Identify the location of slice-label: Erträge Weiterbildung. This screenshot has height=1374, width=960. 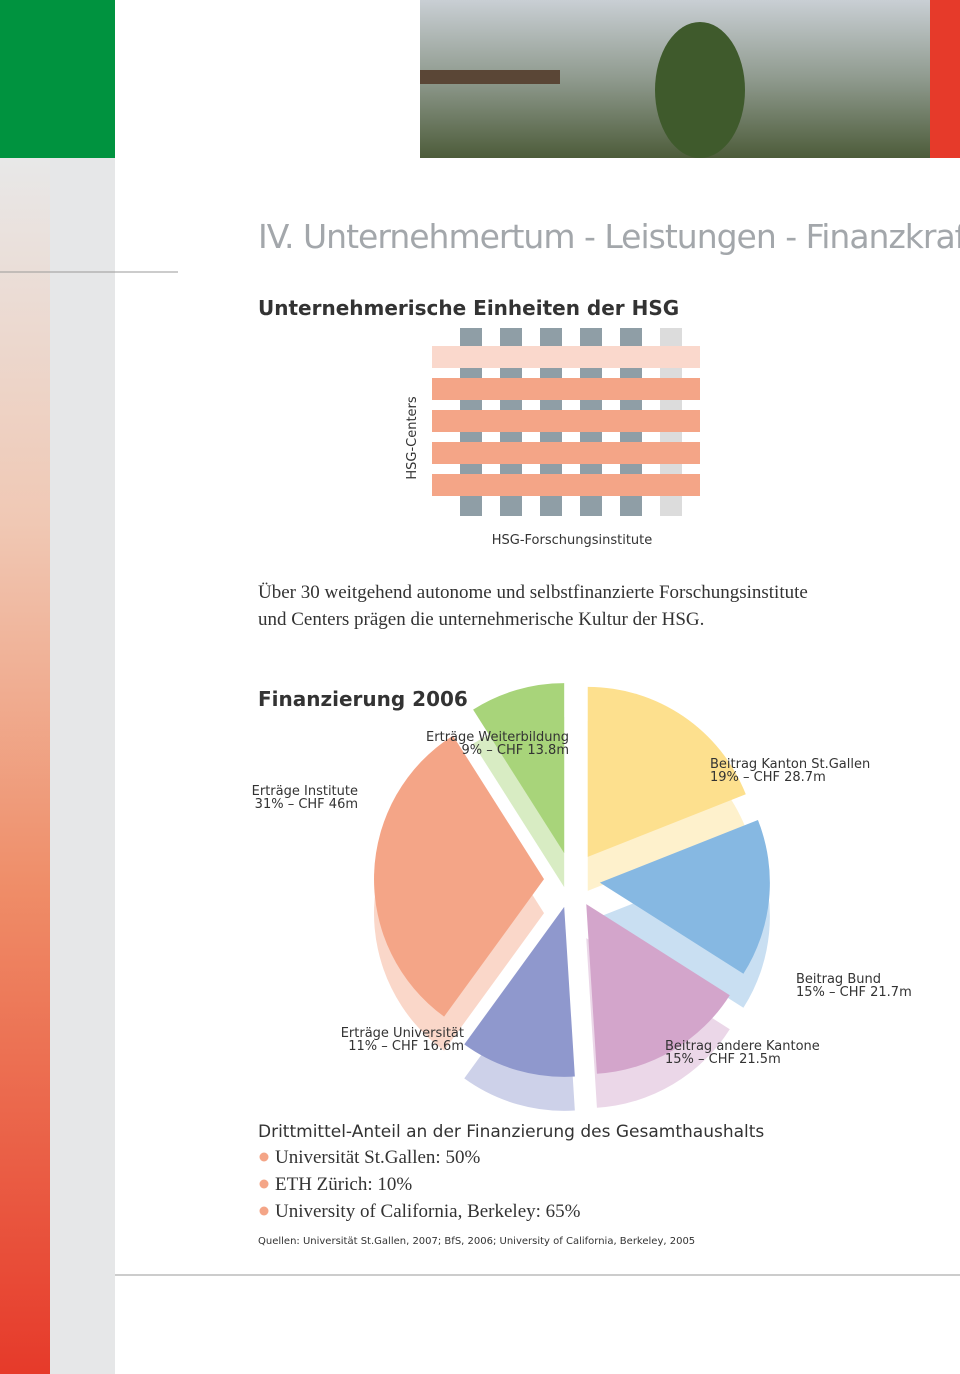
(497, 737).